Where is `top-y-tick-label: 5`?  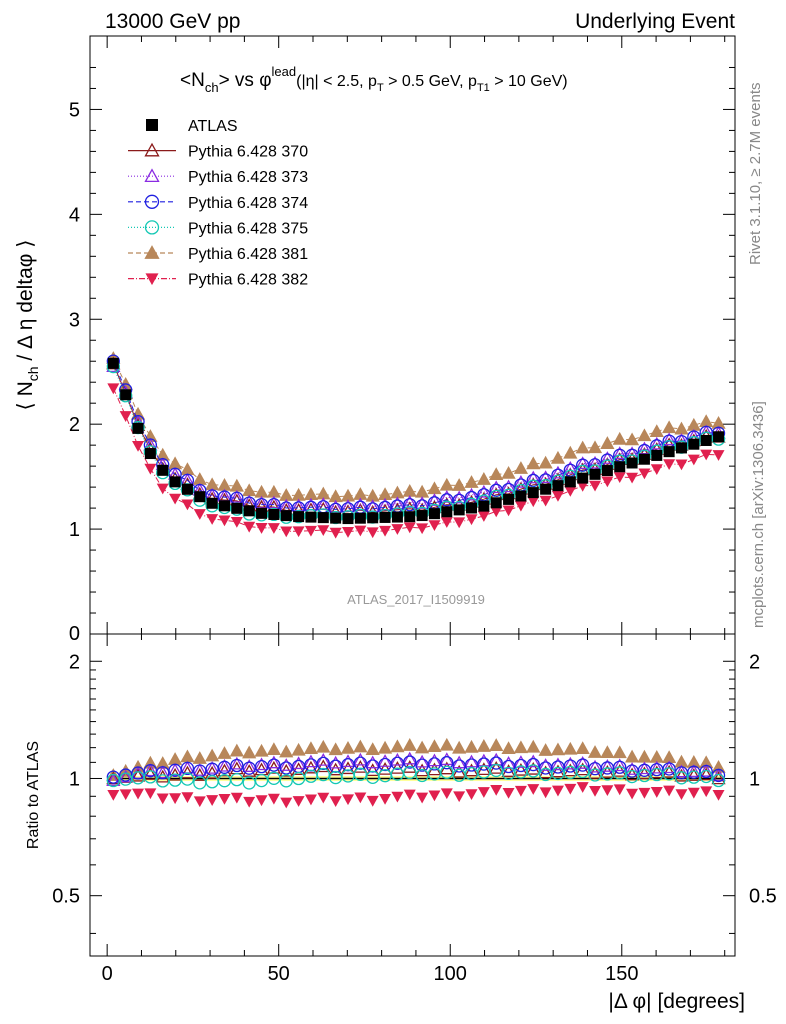
top-y-tick-label: 5 is located at coordinates (74, 110).